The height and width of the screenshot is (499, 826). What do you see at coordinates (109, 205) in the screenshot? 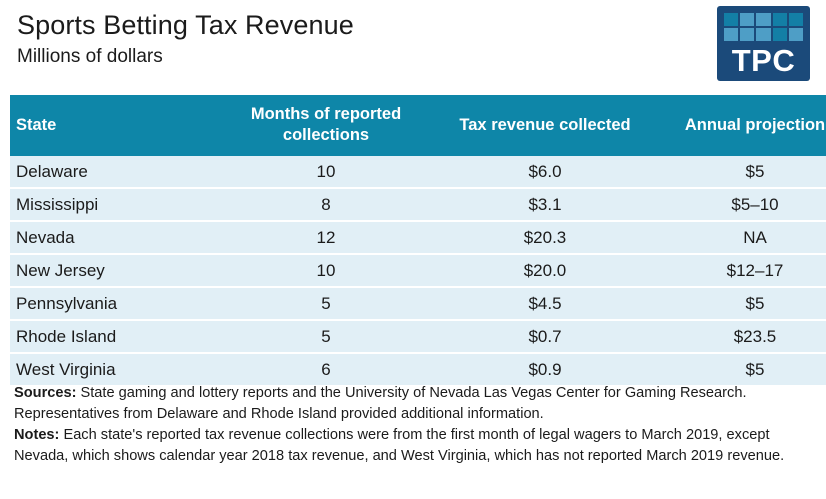
I see `cell-state: Mississippi` at bounding box center [109, 205].